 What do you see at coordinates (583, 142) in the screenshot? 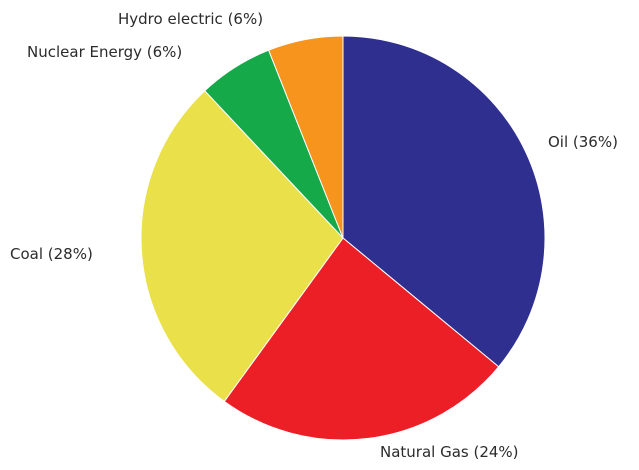
I see `label-oil: Oil (36%)` at bounding box center [583, 142].